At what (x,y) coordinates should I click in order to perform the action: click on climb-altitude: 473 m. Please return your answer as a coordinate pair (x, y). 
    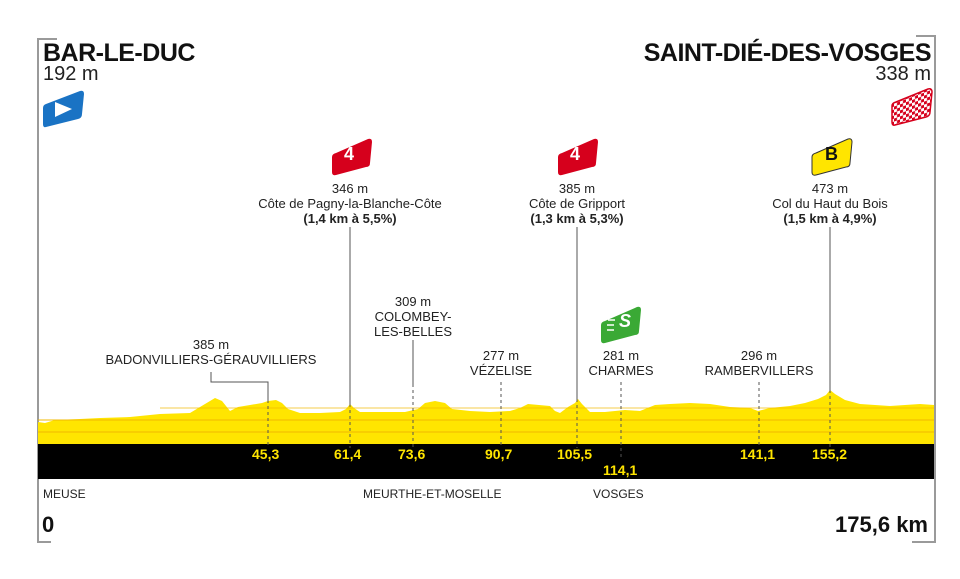
    Looking at the image, I should click on (830, 188).